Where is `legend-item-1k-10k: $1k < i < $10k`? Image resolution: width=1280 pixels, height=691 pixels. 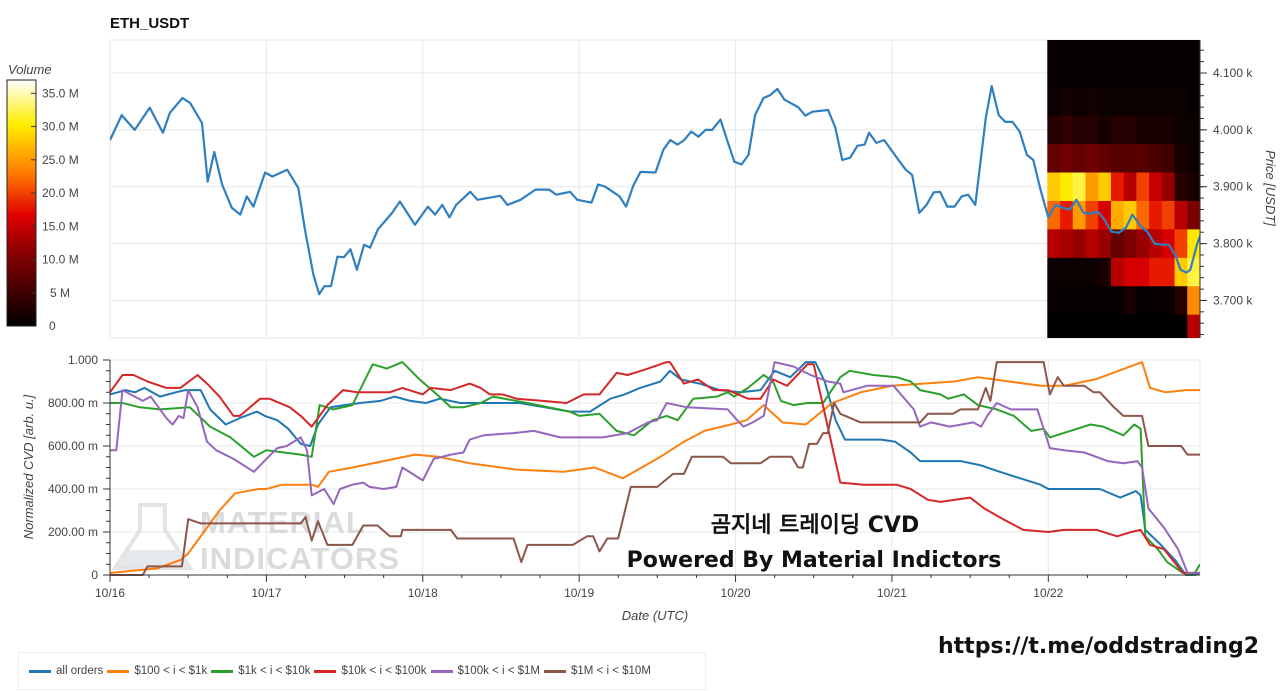 legend-item-1k-10k: $1k < i < $10k is located at coordinates (260, 671).